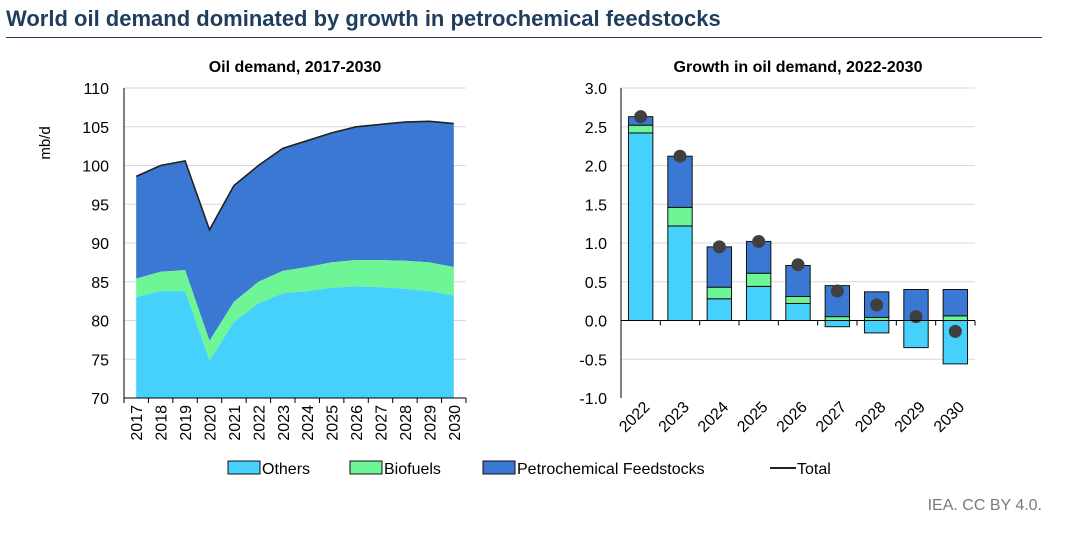 Image resolution: width=1079 pixels, height=534 pixels. I want to click on y-tick-label: 1.0, so click(596, 244).